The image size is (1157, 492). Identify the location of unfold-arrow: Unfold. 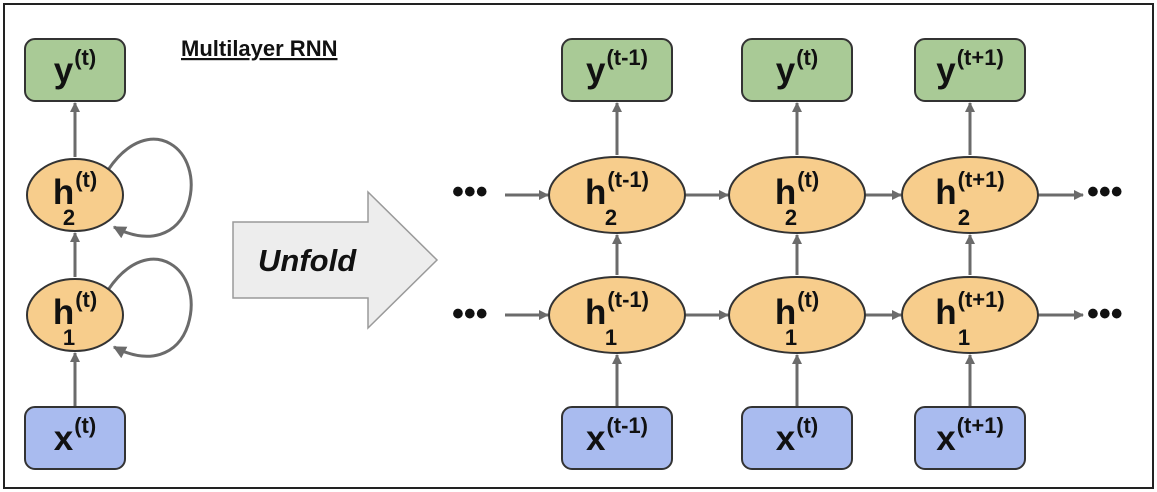
(335, 260).